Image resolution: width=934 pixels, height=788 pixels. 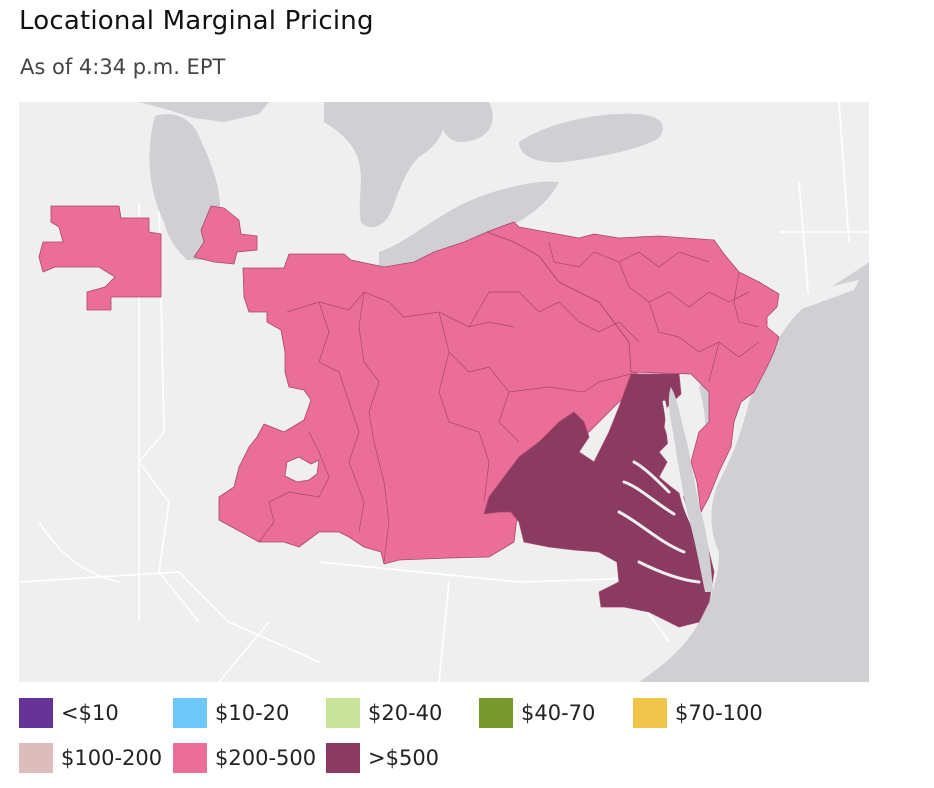 I want to click on atlantic-ocean, so click(x=754, y=472).